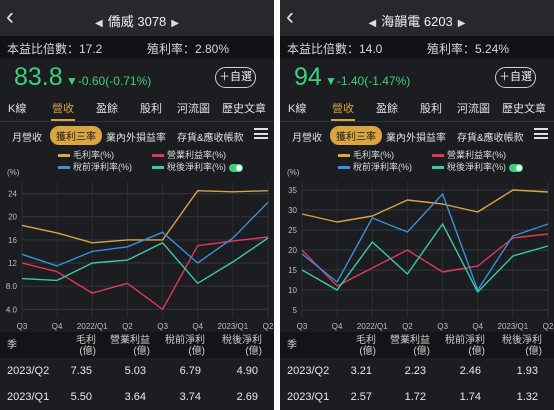  I want to click on y-tick-label: 25, so click(292, 230).